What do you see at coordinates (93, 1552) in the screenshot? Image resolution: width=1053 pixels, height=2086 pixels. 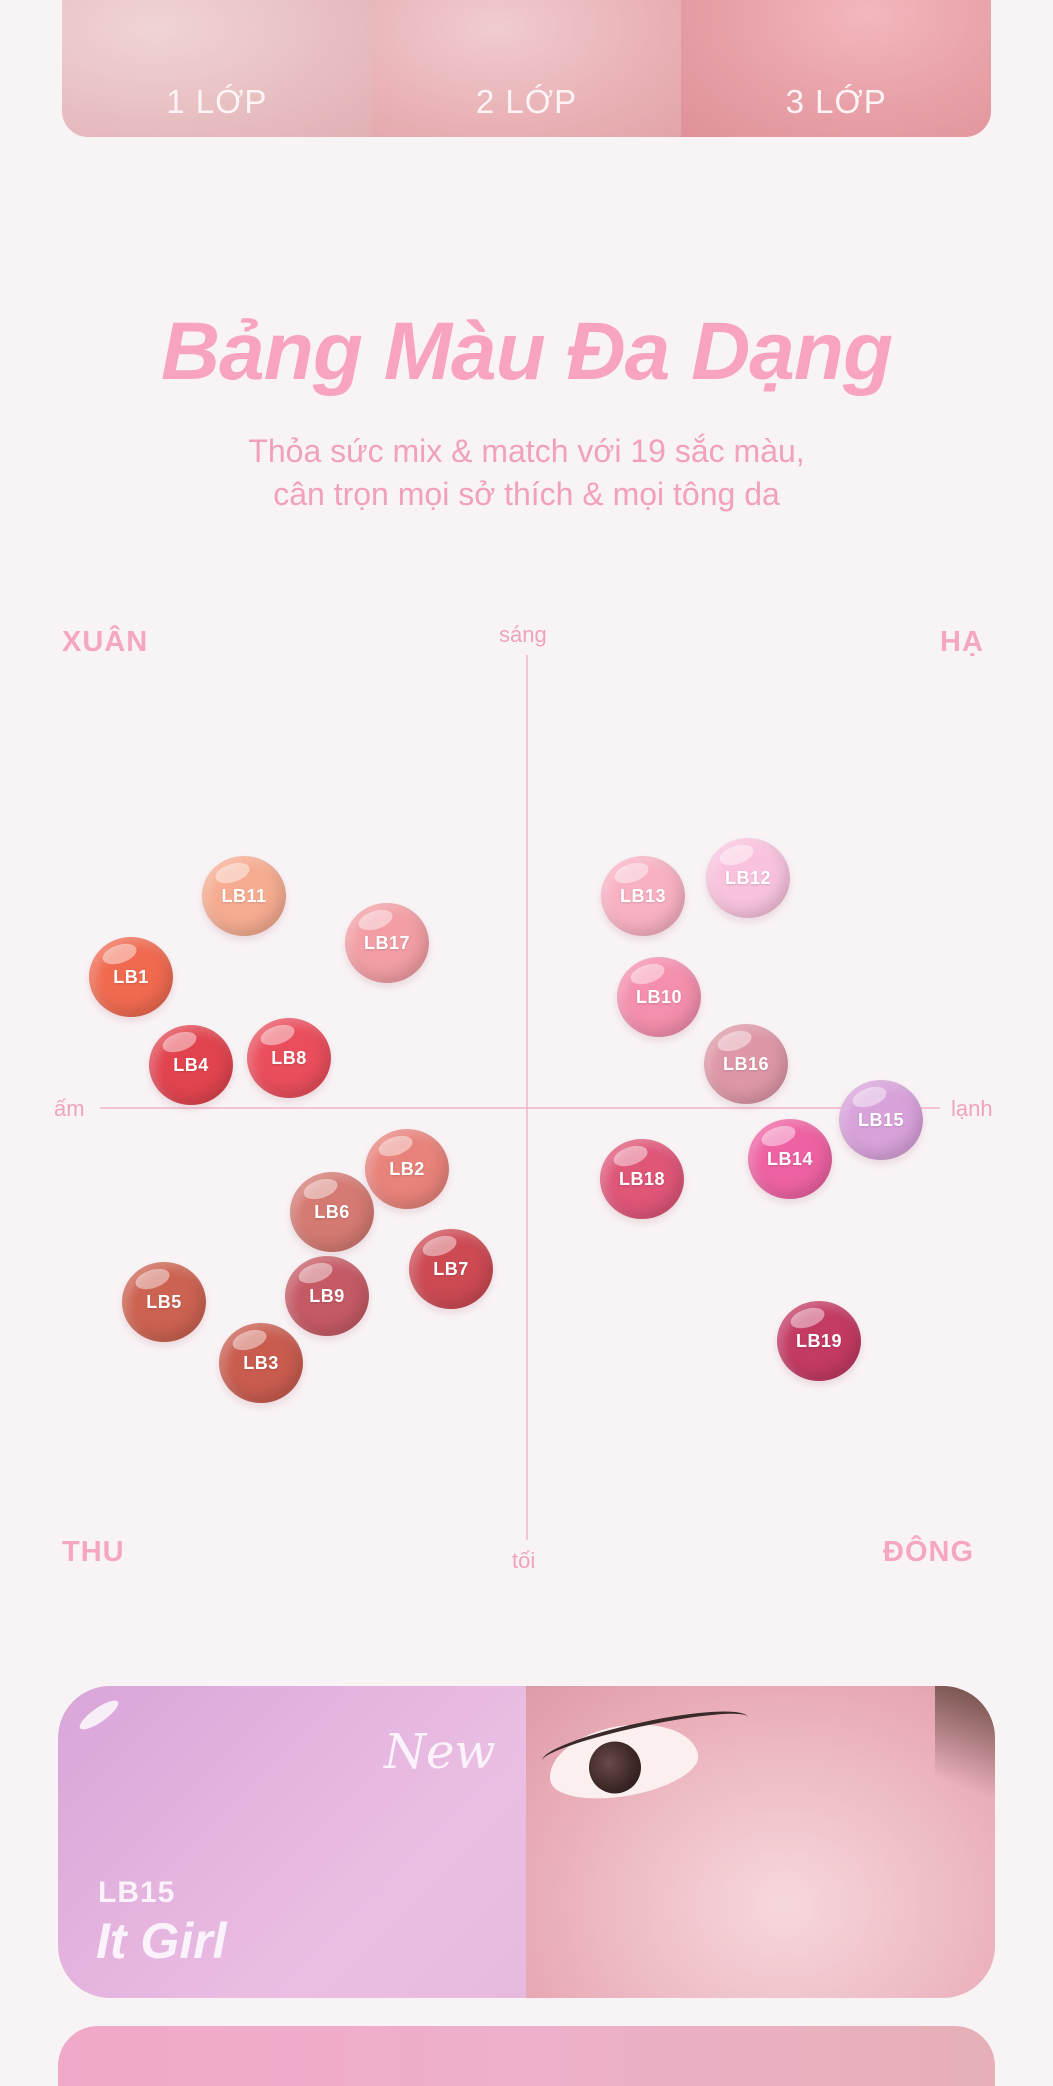 I see `season-autumn-label: THU` at bounding box center [93, 1552].